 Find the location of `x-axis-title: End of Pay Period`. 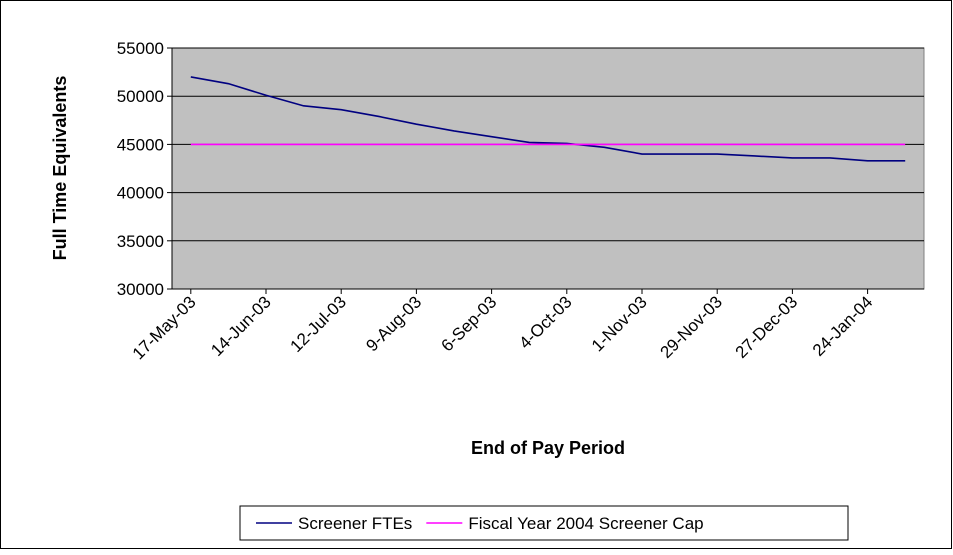

x-axis-title: End of Pay Period is located at coordinates (548, 448).